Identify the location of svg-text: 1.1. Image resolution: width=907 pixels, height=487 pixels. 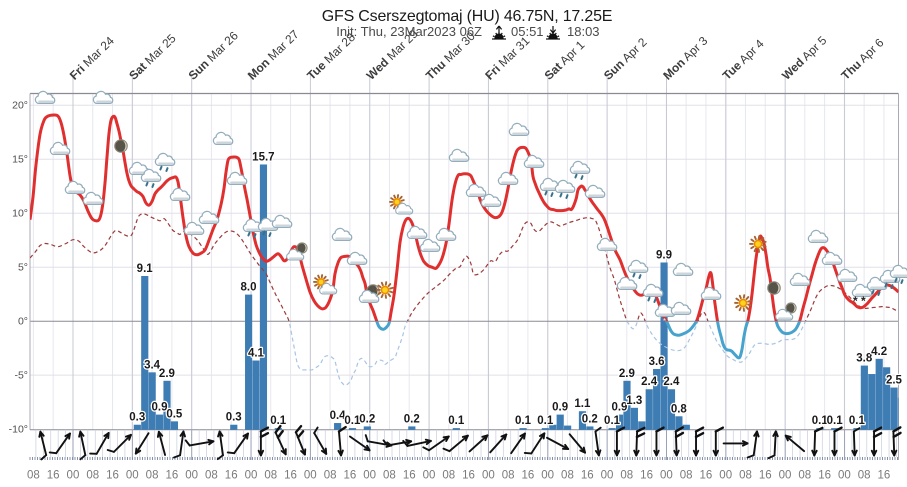
(582, 404).